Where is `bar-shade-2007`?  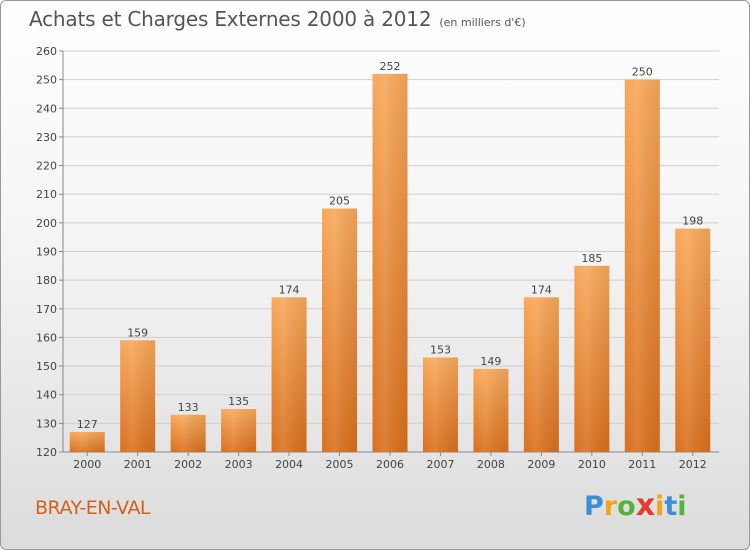 bar-shade-2007 is located at coordinates (440, 404).